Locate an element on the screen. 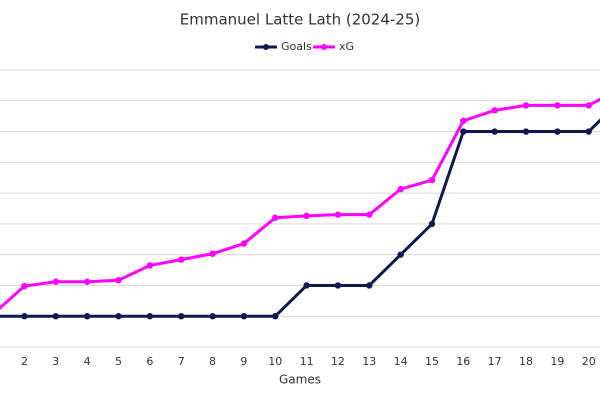  x-tick-label: 8 is located at coordinates (212, 361).